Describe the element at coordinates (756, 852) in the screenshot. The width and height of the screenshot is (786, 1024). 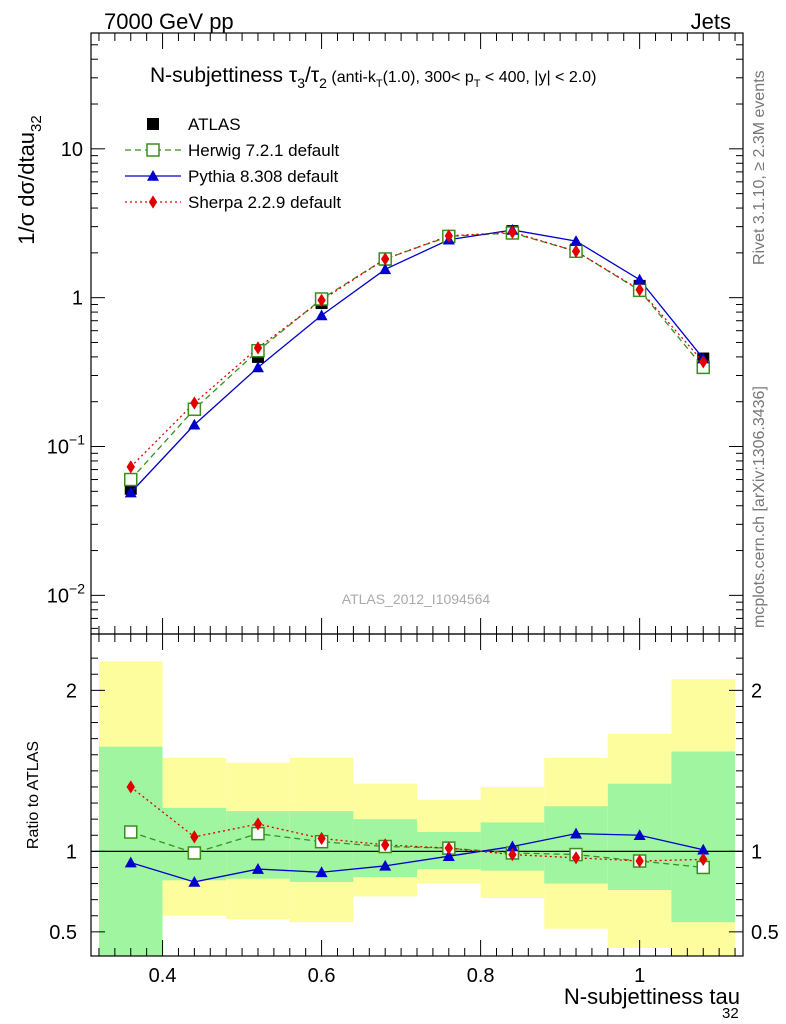
I see `ratio-y-tick-label-right: 1` at that location.